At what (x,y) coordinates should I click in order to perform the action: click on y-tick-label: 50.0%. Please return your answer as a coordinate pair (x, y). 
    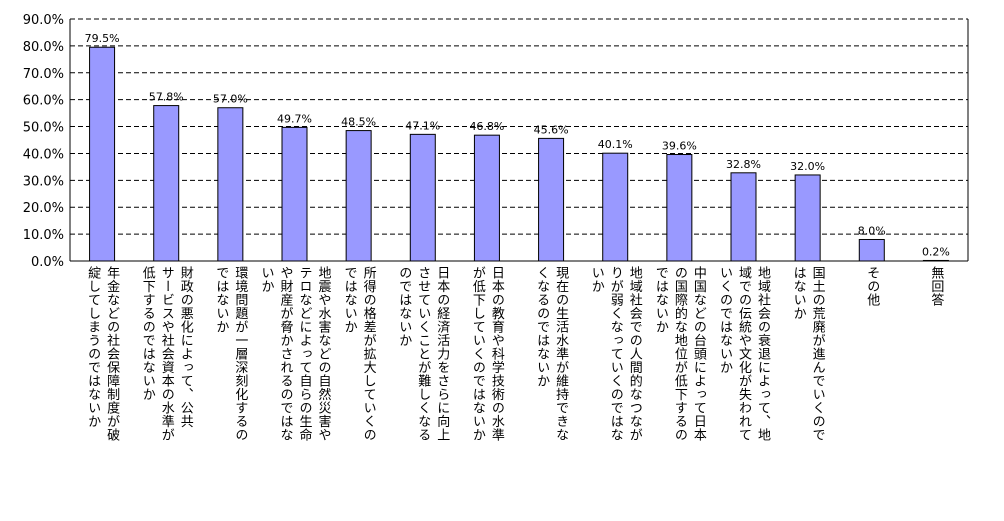
    Looking at the image, I should click on (43, 128).